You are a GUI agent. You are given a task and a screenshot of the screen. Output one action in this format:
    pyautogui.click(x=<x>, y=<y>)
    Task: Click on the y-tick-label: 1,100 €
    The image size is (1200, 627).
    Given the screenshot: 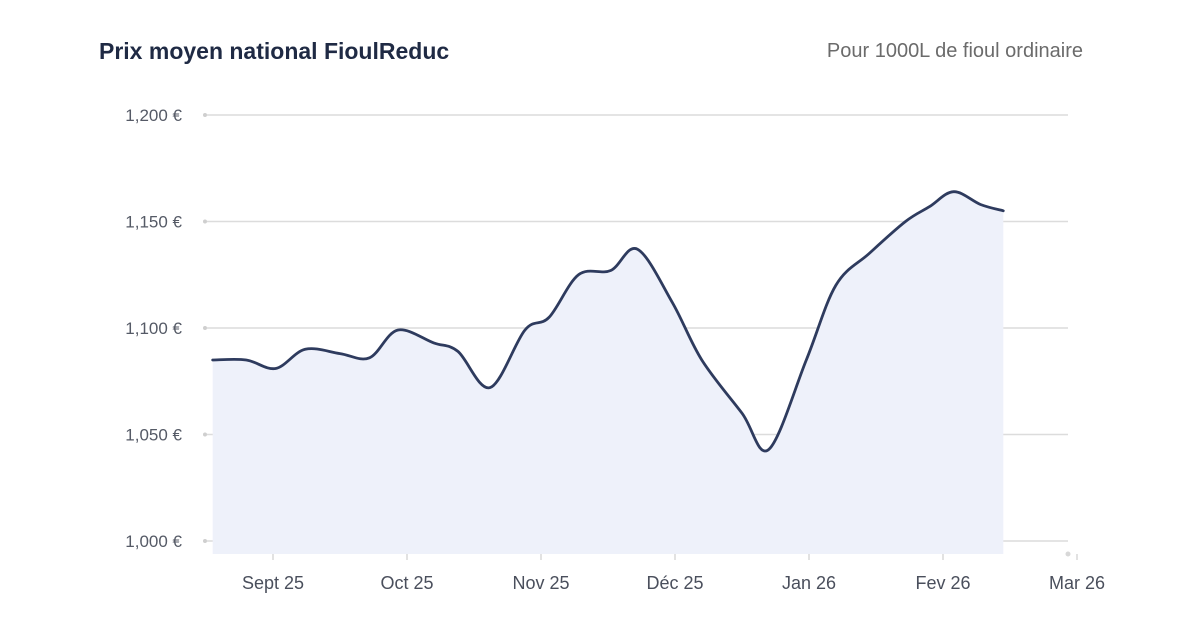 What is the action you would take?
    pyautogui.click(x=153, y=328)
    